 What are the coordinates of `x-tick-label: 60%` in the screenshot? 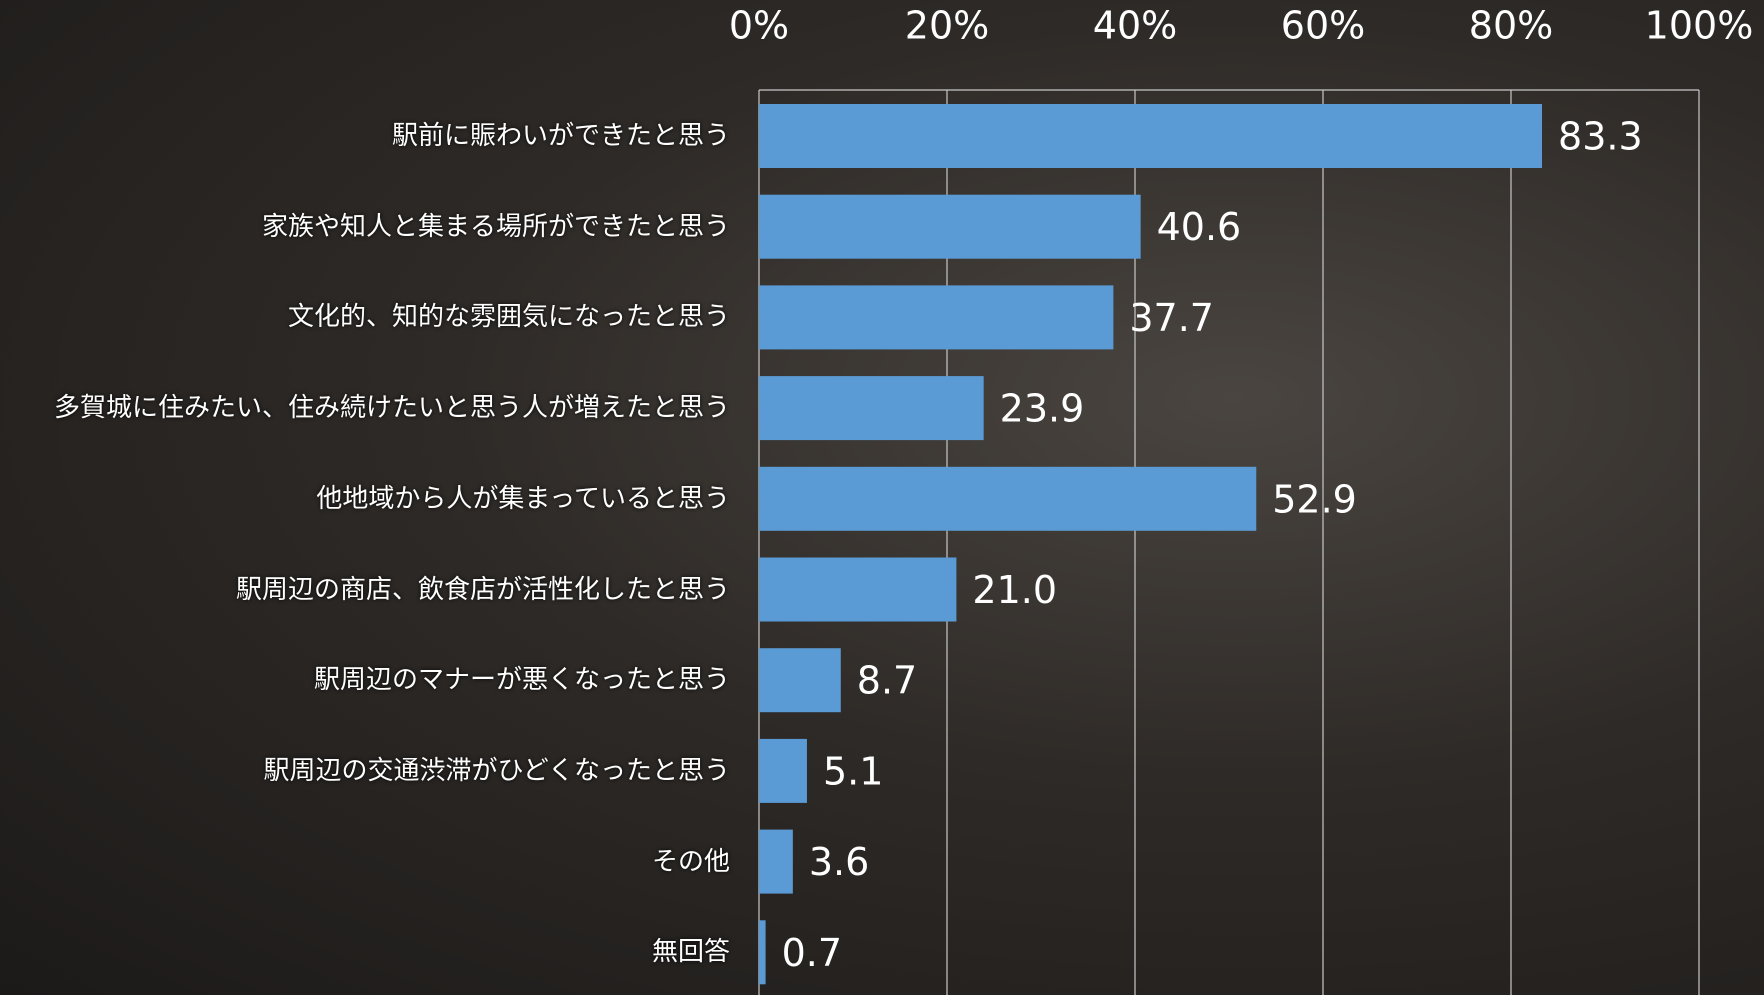 It's located at (1323, 26).